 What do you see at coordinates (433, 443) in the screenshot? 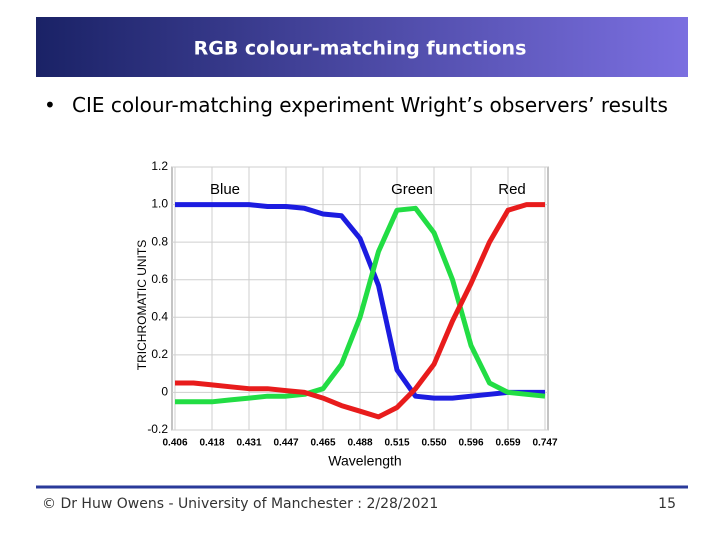
I see `x-tick-label: 0.550` at bounding box center [433, 443].